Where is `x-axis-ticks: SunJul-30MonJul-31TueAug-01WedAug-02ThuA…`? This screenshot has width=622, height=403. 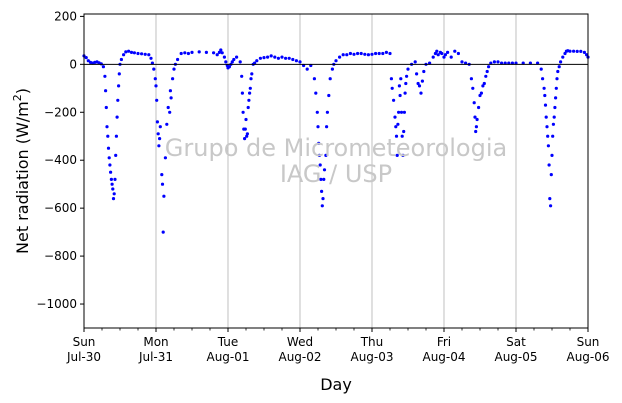 x-axis-ticks: SunJul-30MonJul-31TueAug-01WedAug-02ThuA… is located at coordinates (338, 346).